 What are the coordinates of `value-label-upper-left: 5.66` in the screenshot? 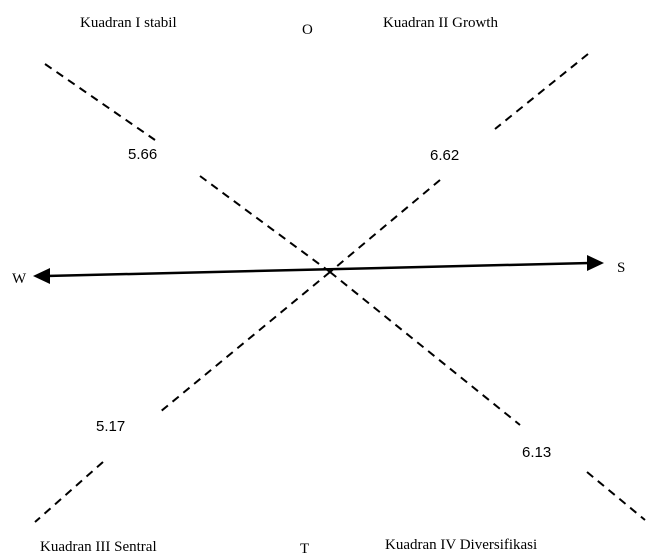 It's located at (142, 154).